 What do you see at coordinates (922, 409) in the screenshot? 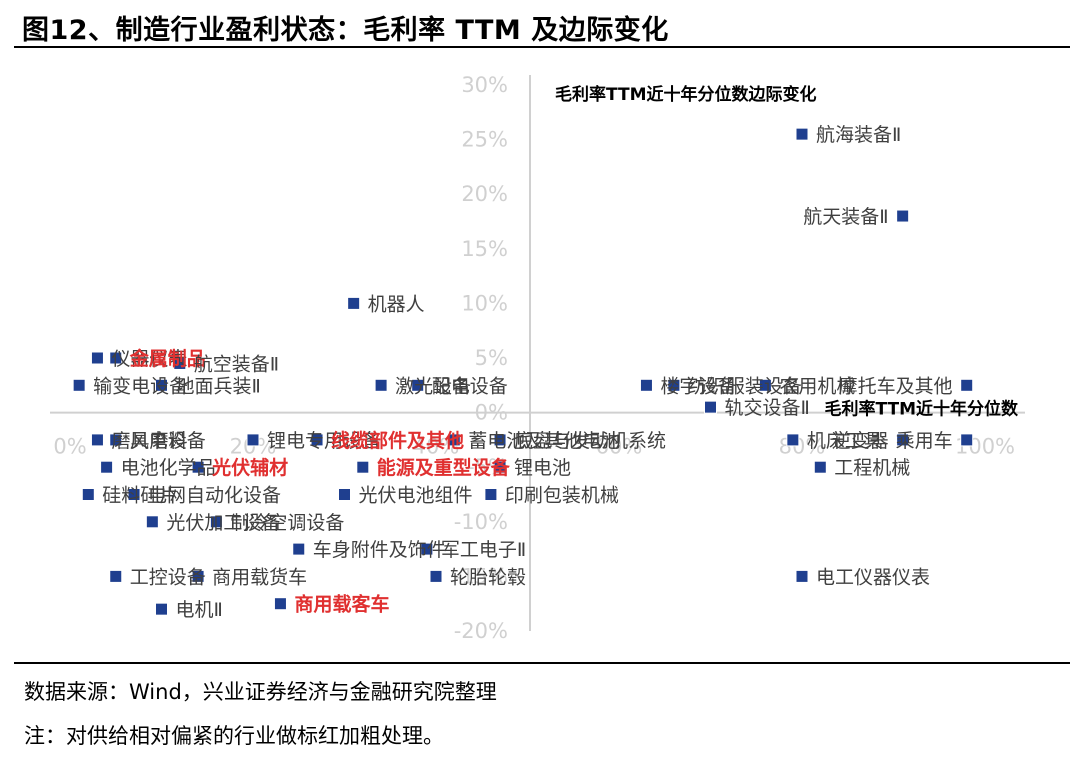
I see `x-axis-title: 毛利率TTM近十年分位数` at bounding box center [922, 409].